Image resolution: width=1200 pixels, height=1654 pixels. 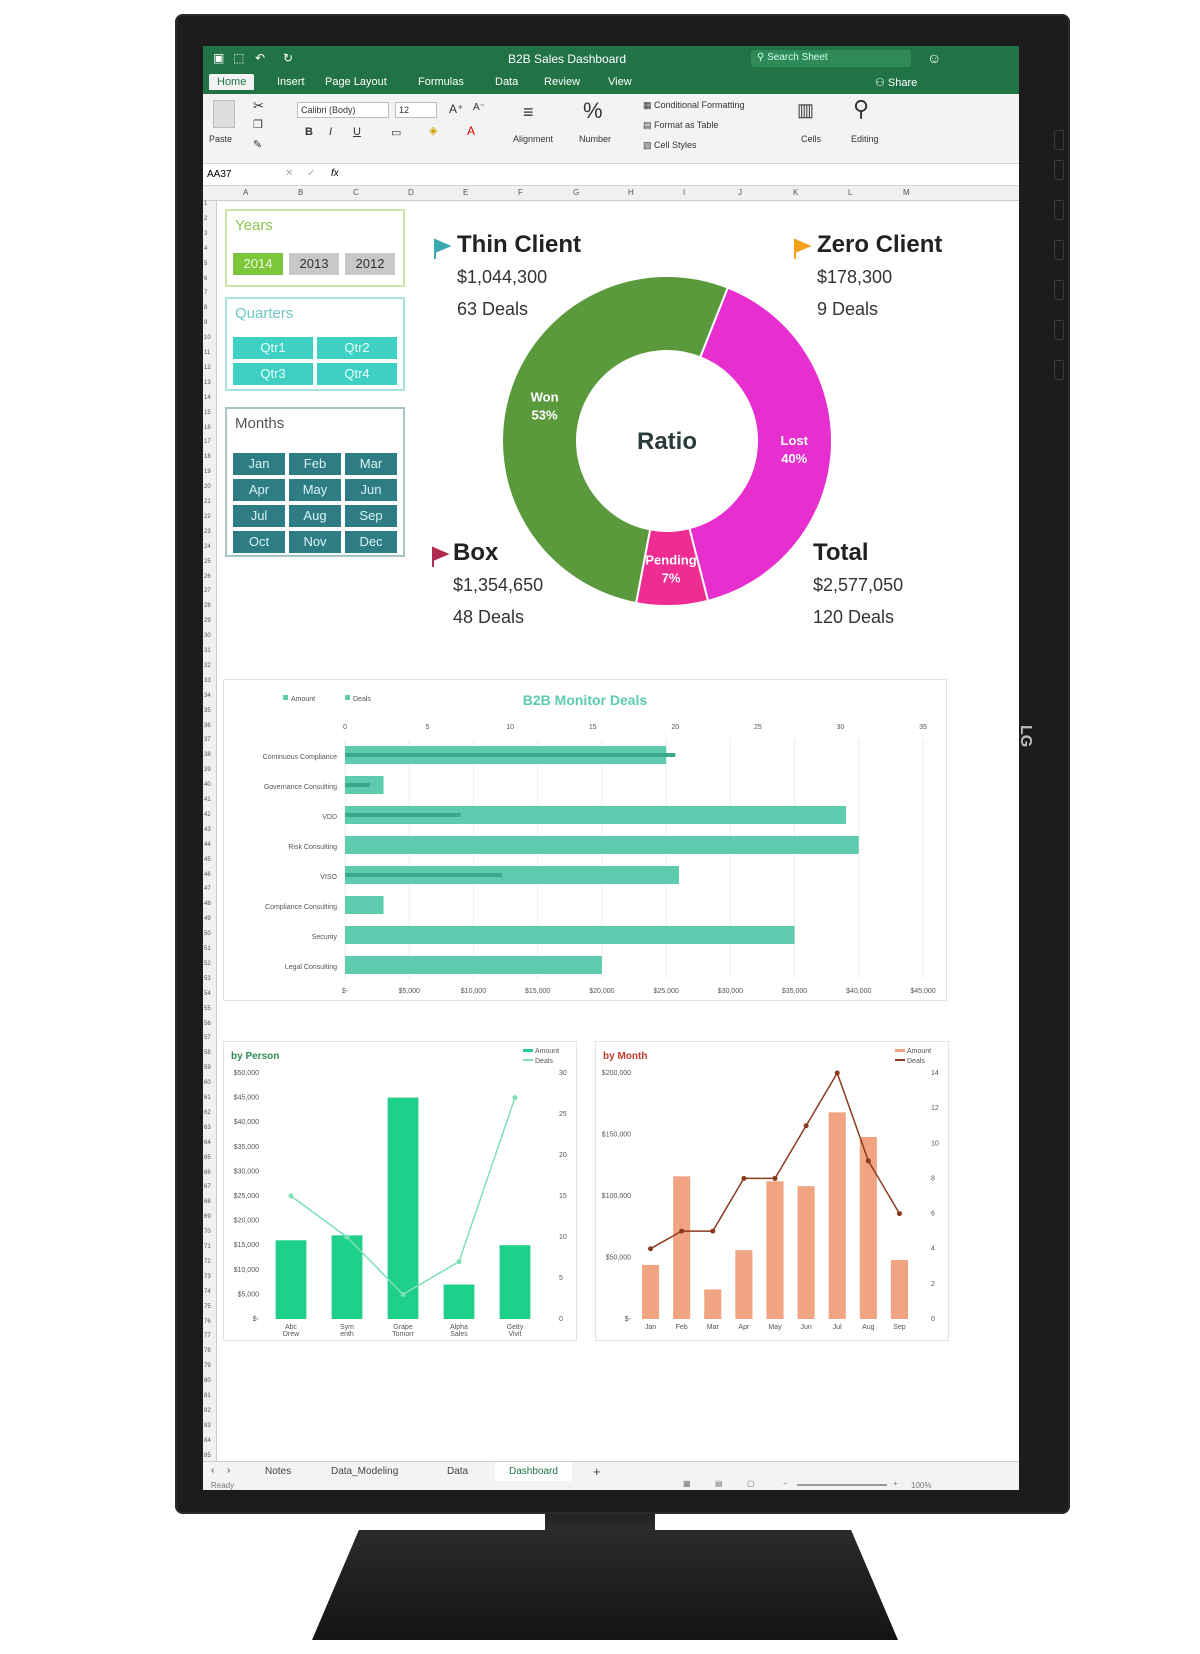 I want to click on sheet-tab-data: Data, so click(x=458, y=1471).